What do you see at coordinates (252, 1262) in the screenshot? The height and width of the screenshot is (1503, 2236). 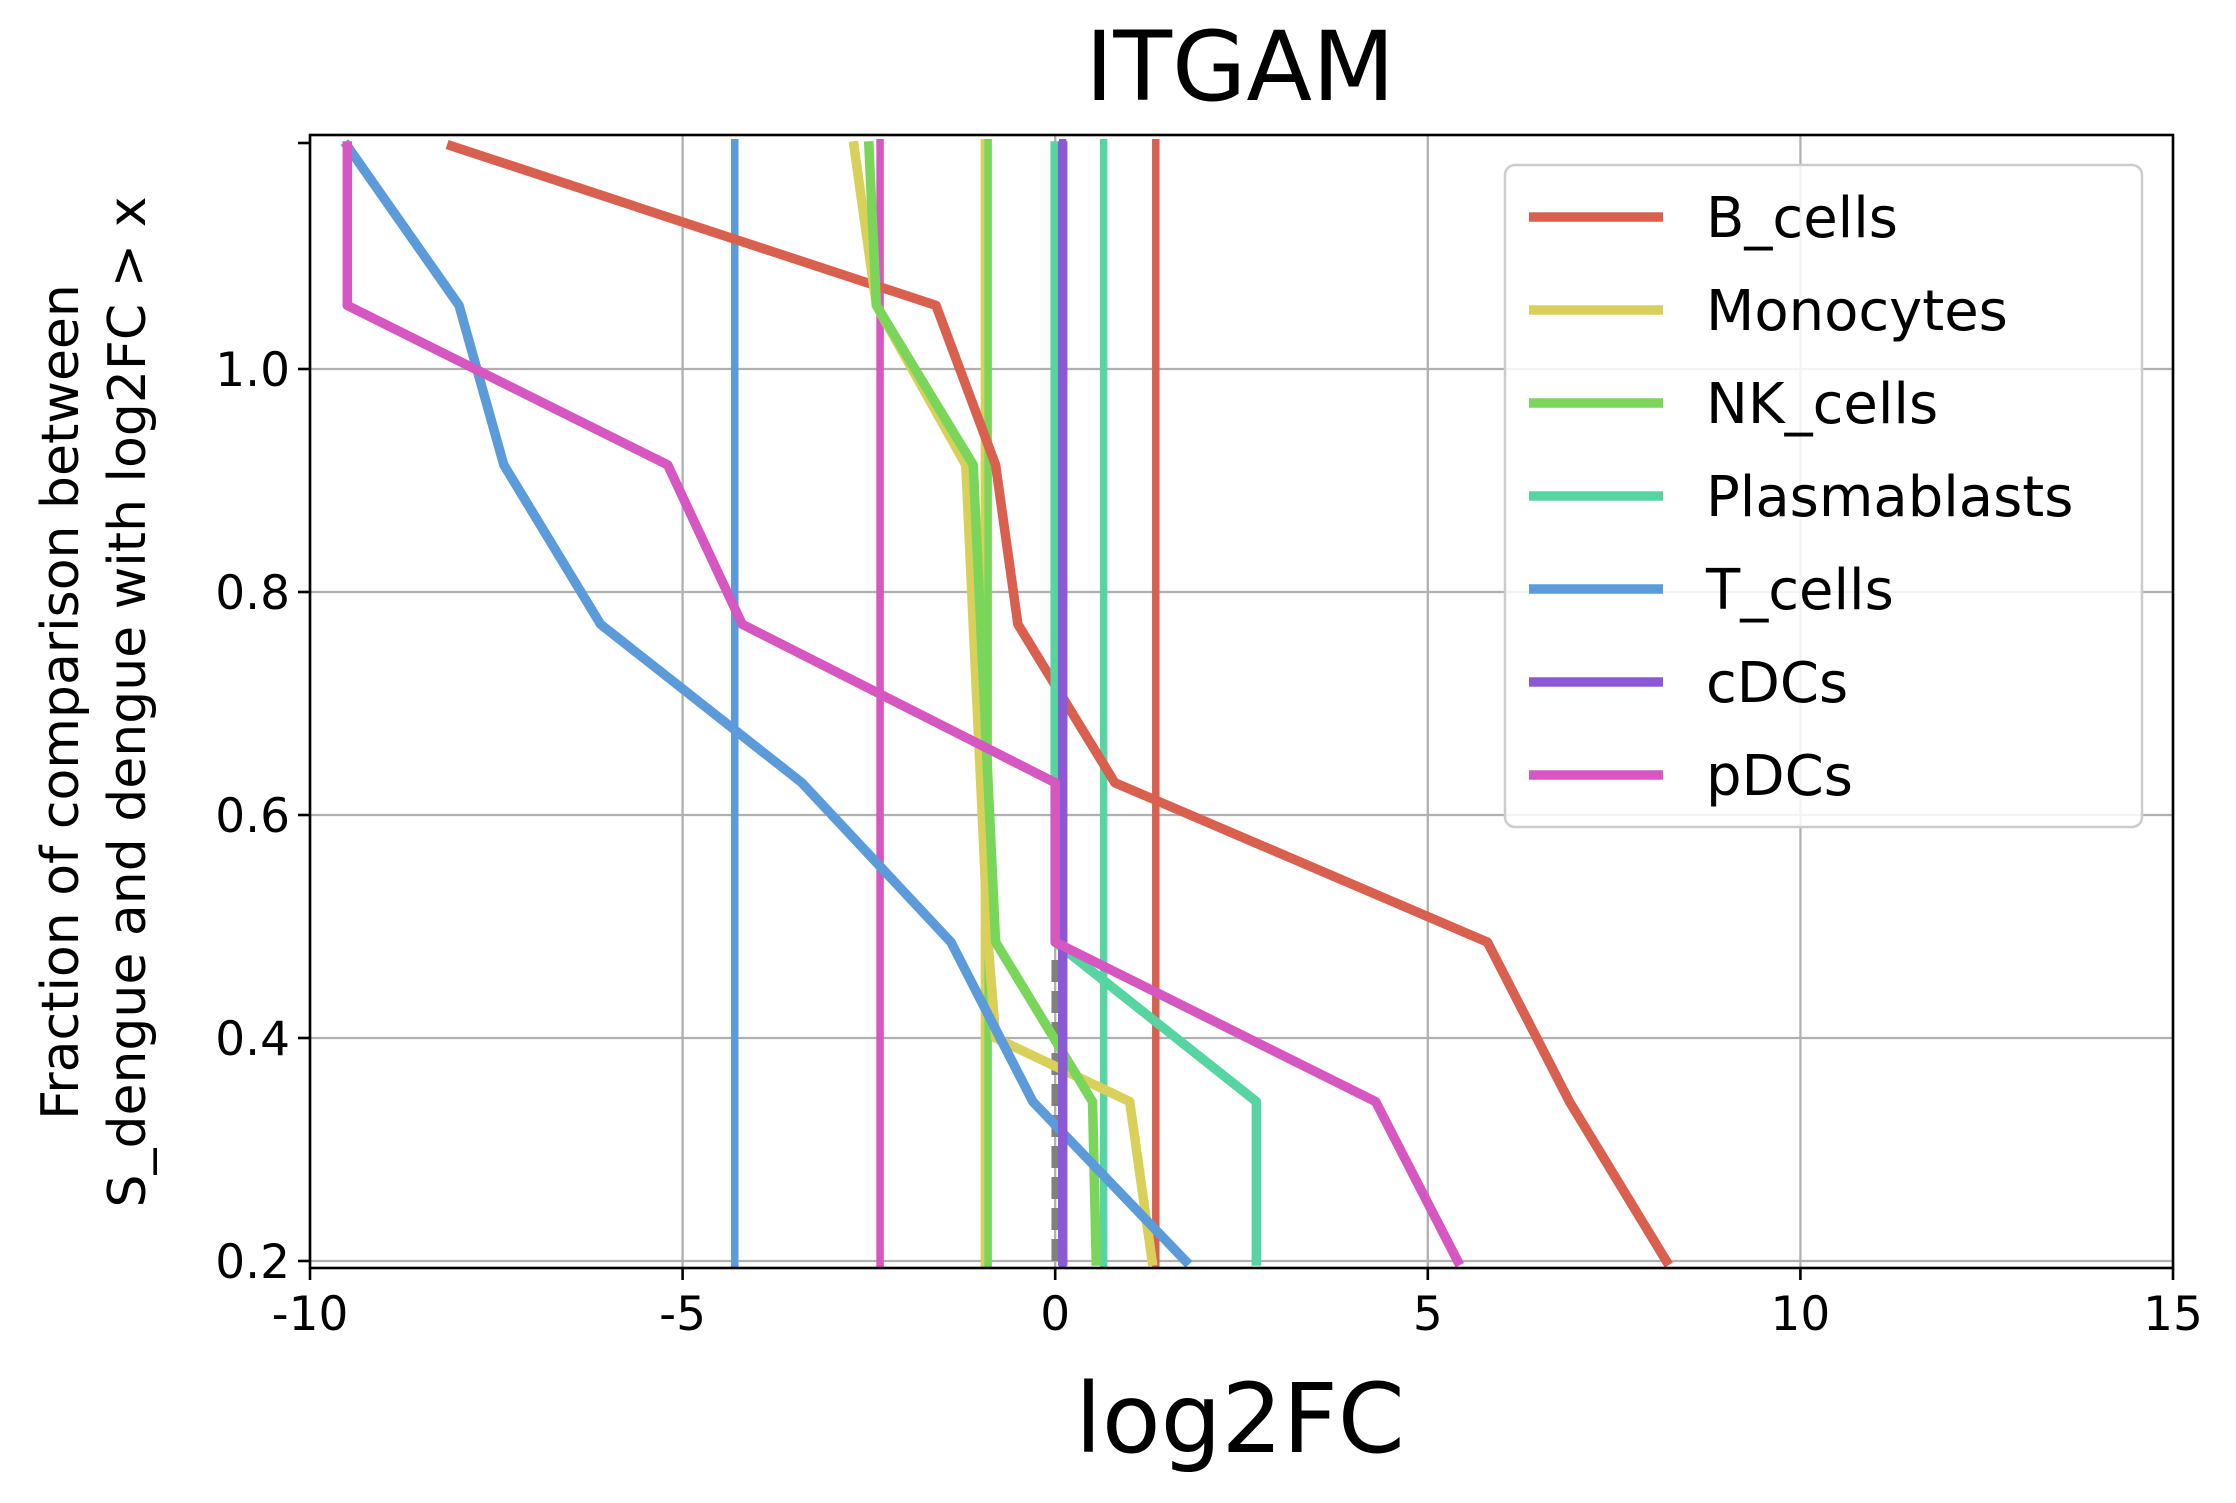 I see `y-tick-label: 0.2` at bounding box center [252, 1262].